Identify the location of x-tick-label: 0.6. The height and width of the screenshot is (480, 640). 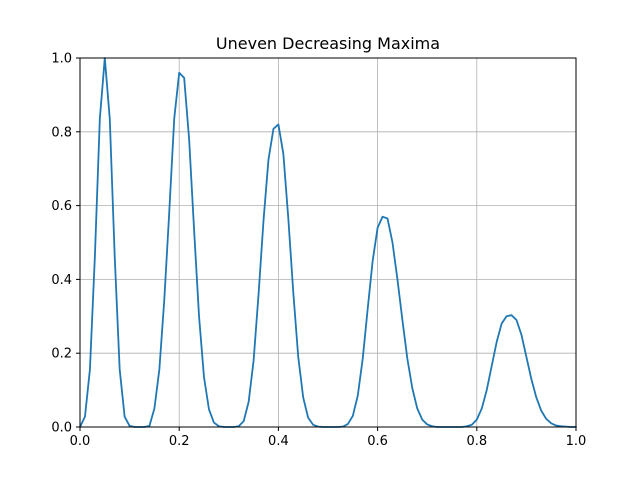
(377, 441).